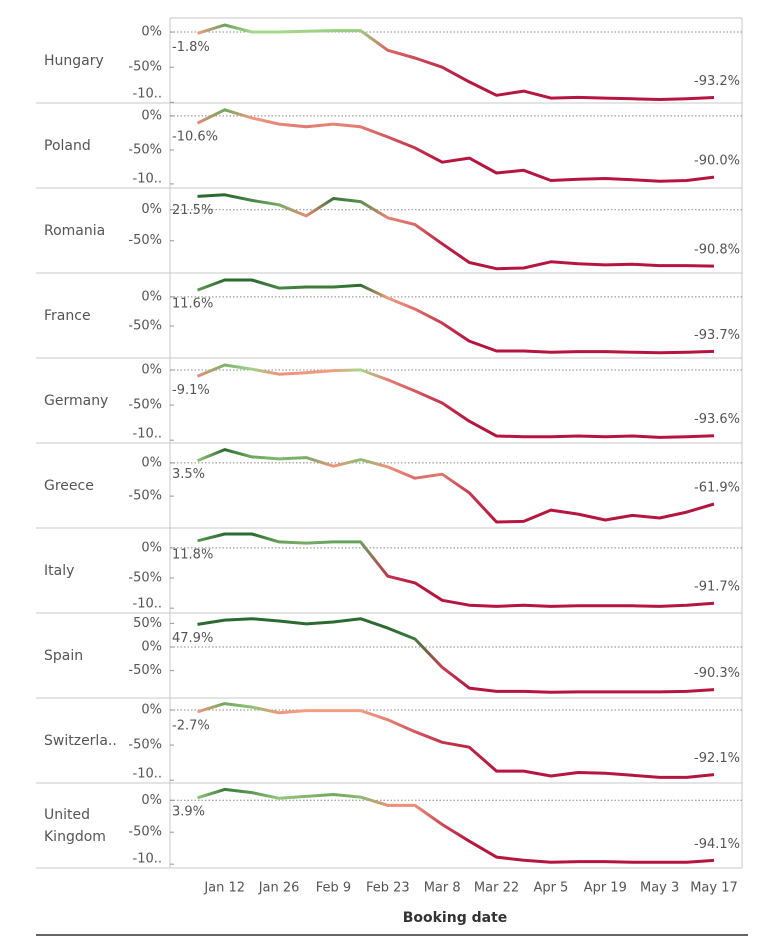 The height and width of the screenshot is (952, 766). Describe the element at coordinates (75, 825) in the screenshot. I see `panel-name: United Kingdom` at that location.